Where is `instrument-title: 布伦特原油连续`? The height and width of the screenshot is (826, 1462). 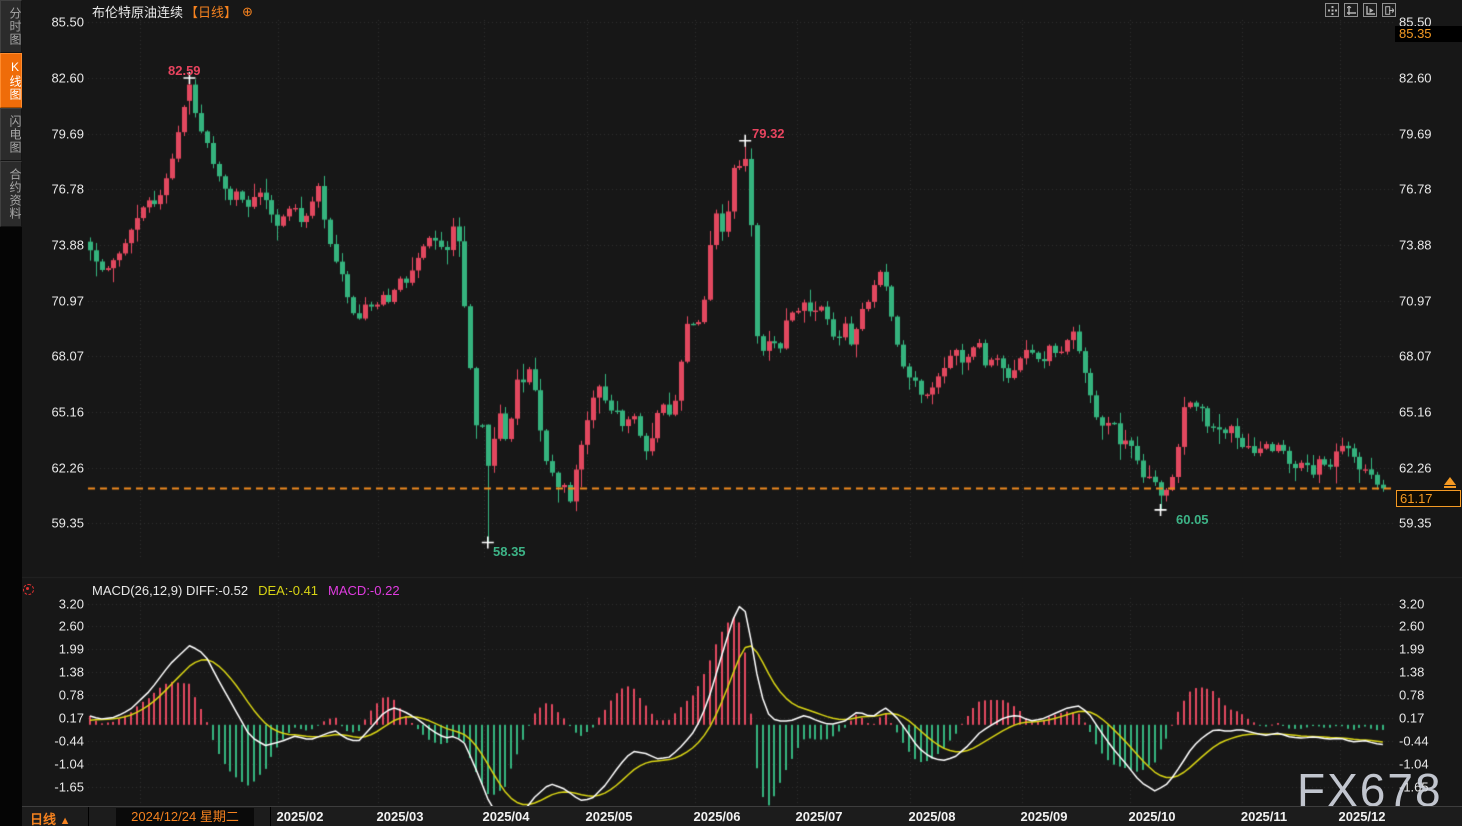
instrument-title: 布伦特原油连续 is located at coordinates (138, 12).